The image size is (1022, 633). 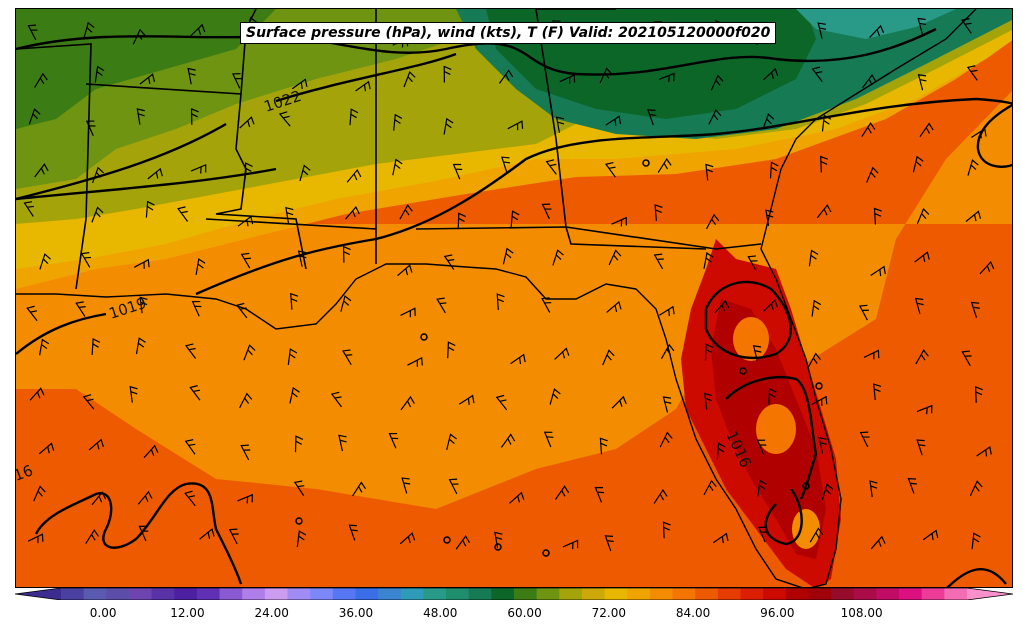 I want to click on colorbar, so click(x=514, y=594).